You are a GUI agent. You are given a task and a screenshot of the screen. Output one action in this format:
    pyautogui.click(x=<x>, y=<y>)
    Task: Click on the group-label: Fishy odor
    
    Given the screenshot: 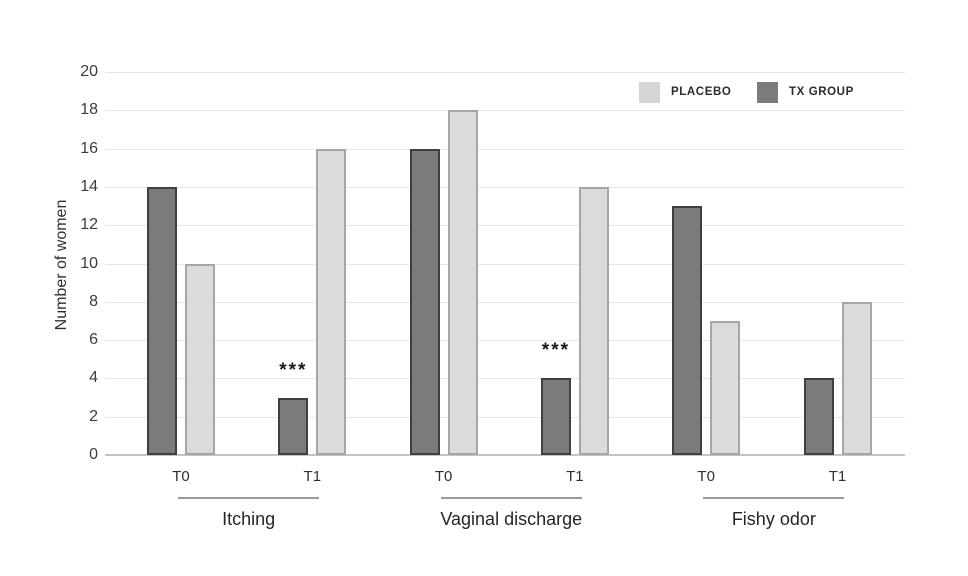 What is the action you would take?
    pyautogui.click(x=773, y=519)
    